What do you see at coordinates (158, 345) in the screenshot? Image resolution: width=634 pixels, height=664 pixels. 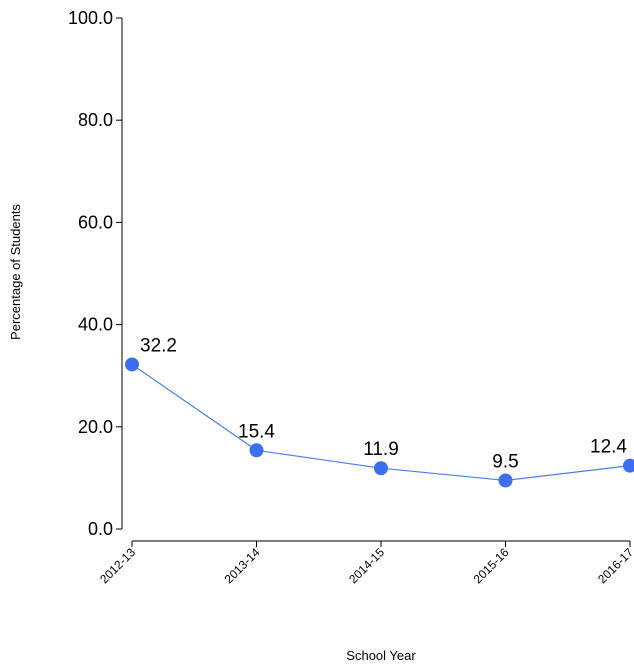 I see `data-label: 32.2` at bounding box center [158, 345].